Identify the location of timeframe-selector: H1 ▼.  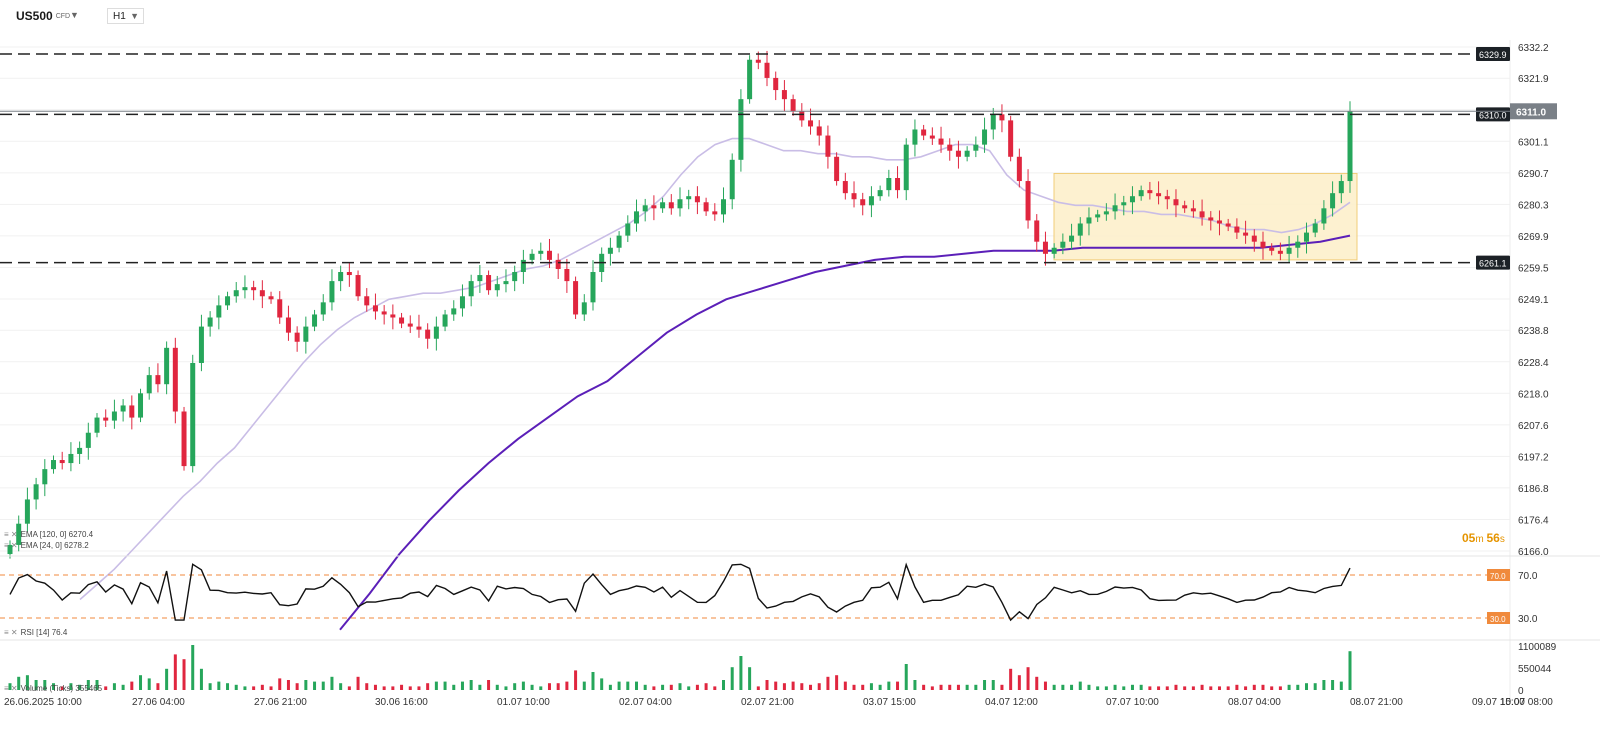
(125, 16).